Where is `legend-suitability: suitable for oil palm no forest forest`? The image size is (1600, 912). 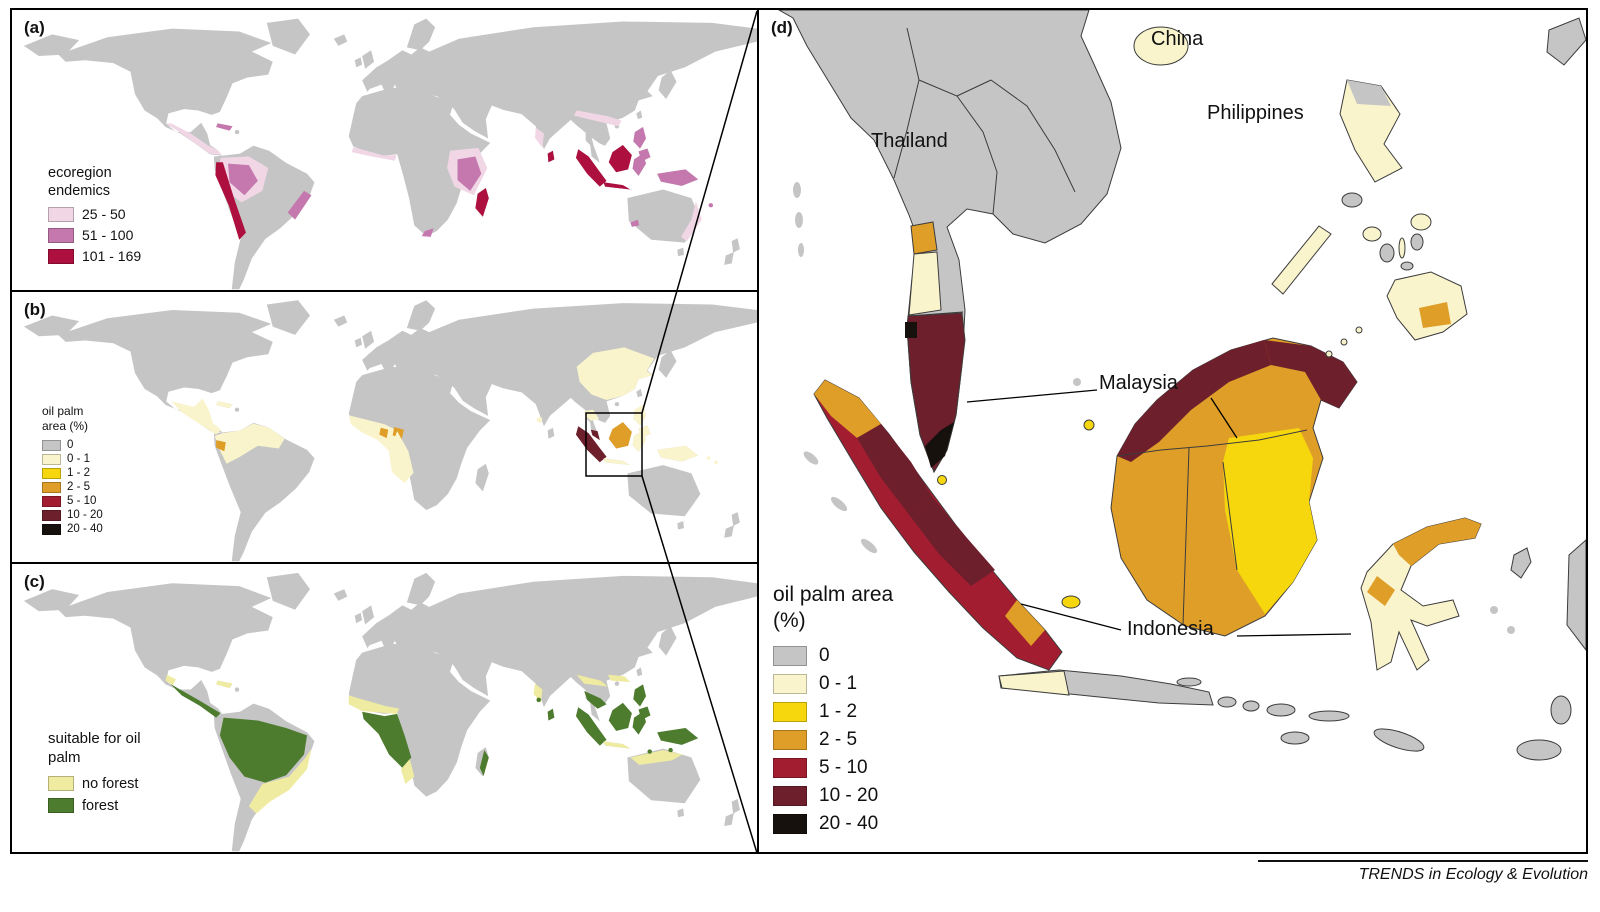 legend-suitability: suitable for oil palm no forest forest is located at coordinates (95, 775).